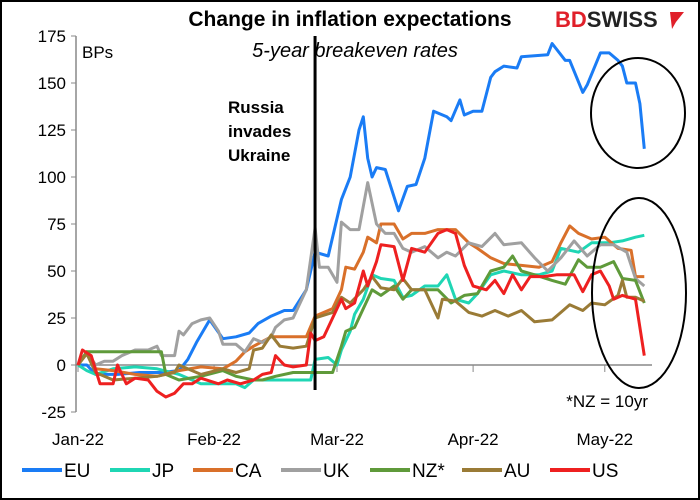 The width and height of the screenshot is (700, 500). What do you see at coordinates (606, 19) in the screenshot?
I see `brand-logo-text: BDSWISS` at bounding box center [606, 19].